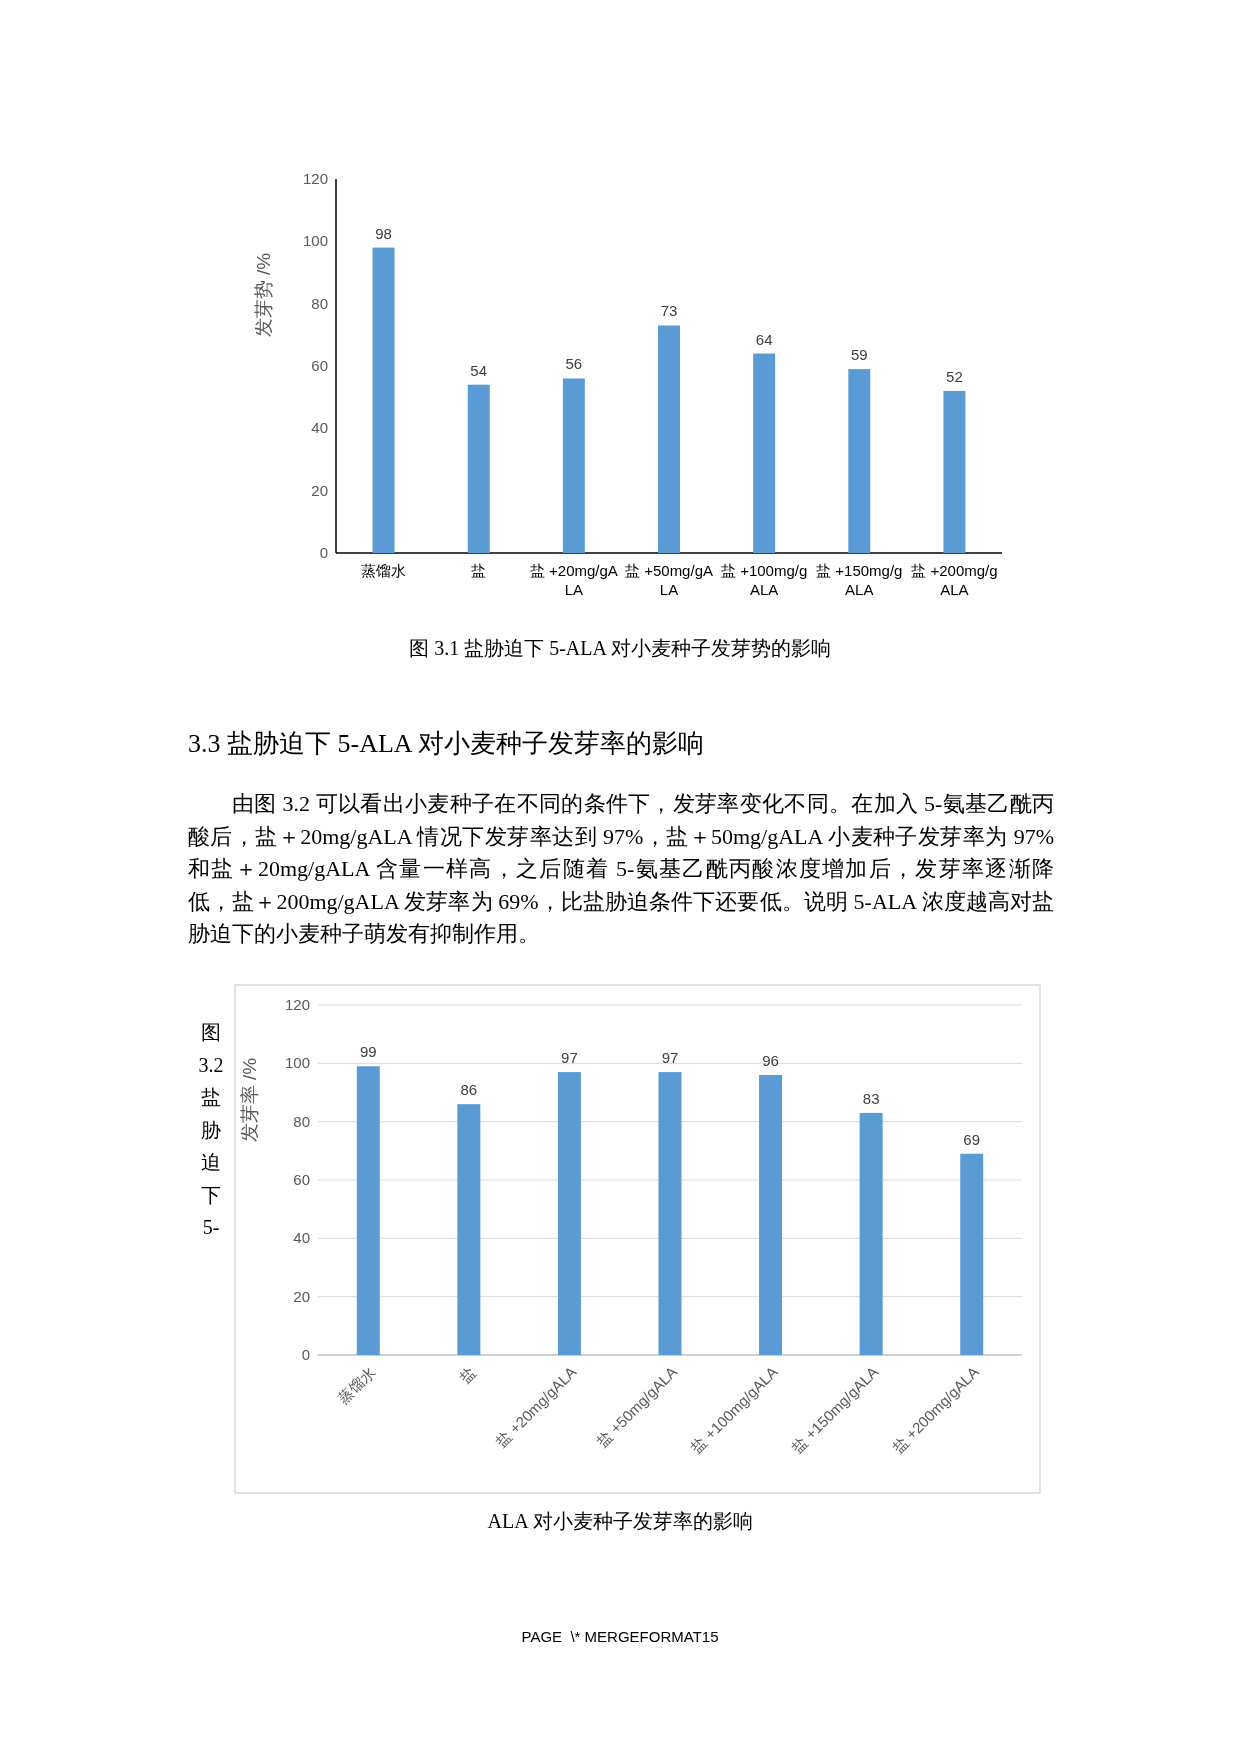 This screenshot has height=1754, width=1240. Describe the element at coordinates (368, 1052) in the screenshot. I see `data-label: 99` at that location.